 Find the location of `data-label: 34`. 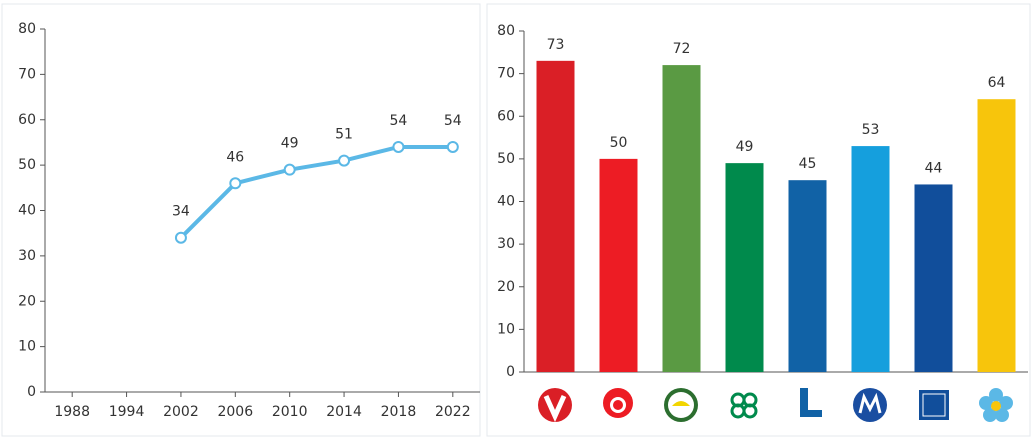

data-label: 34 is located at coordinates (181, 212).